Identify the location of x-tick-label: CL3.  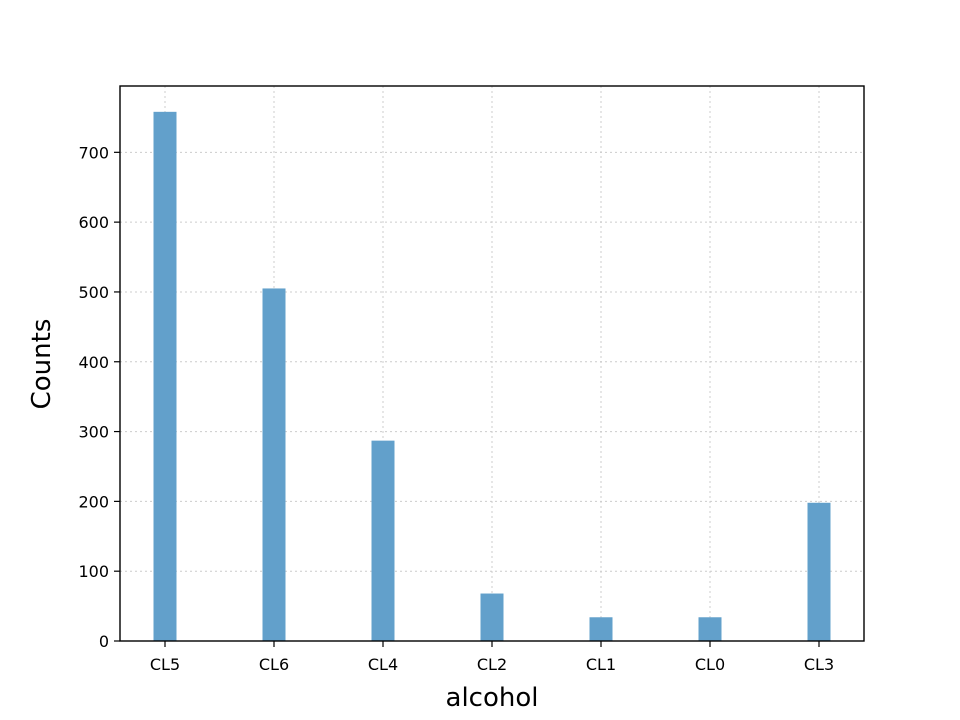
(819, 664).